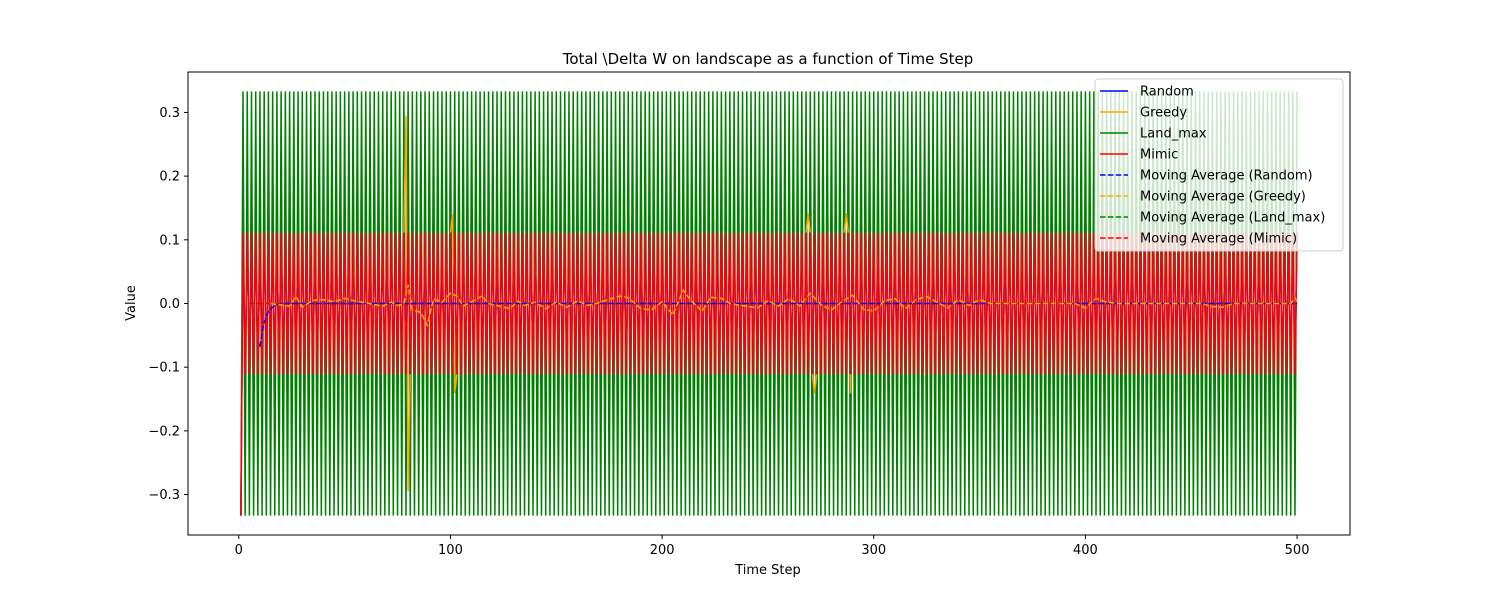  I want to click on series-line-moving-average-random, so click(778, 324).